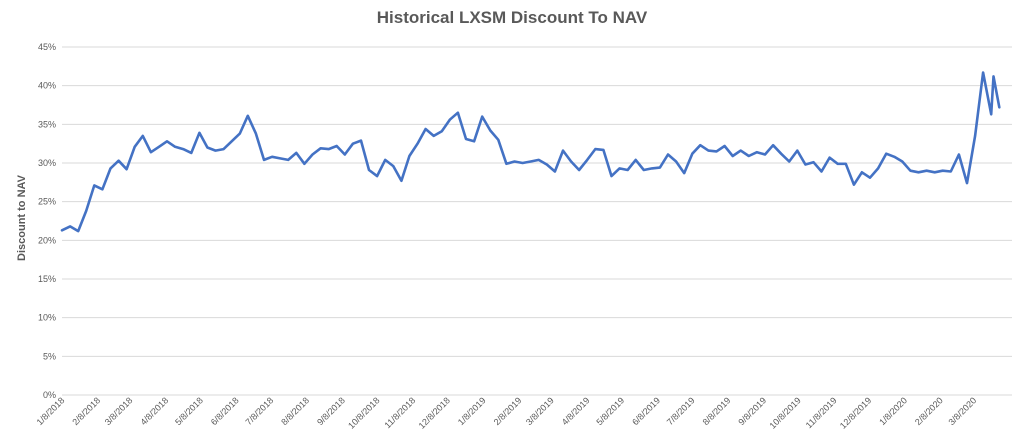  What do you see at coordinates (47, 202) in the screenshot?
I see `y-tick-label: 25%` at bounding box center [47, 202].